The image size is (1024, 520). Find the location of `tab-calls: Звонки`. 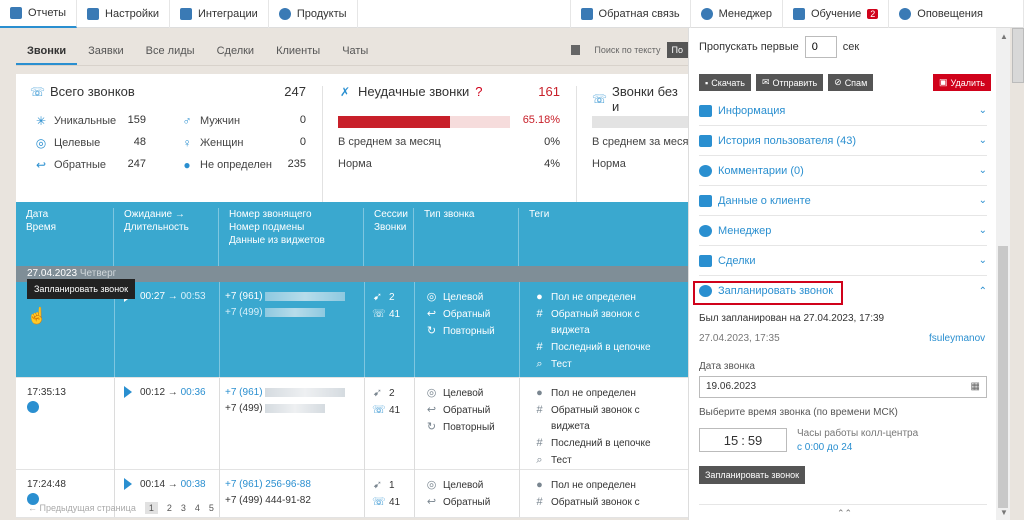

tab-calls: Звонки is located at coordinates (47, 55).